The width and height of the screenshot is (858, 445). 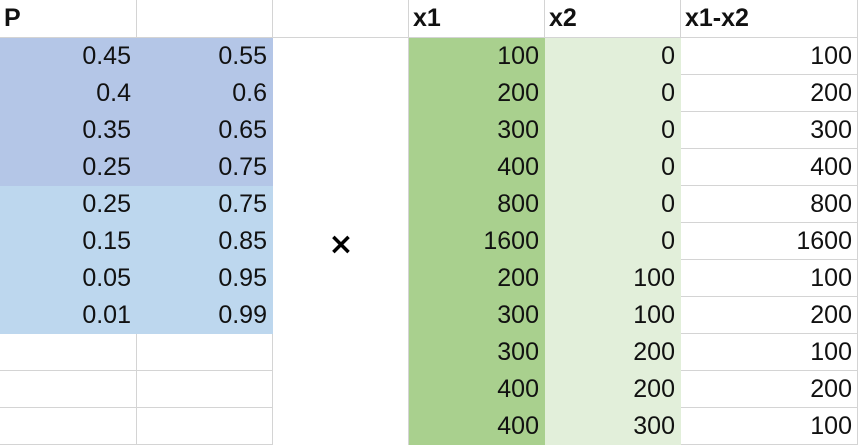 What do you see at coordinates (68, 56) in the screenshot?
I see `p-cell: 0.45` at bounding box center [68, 56].